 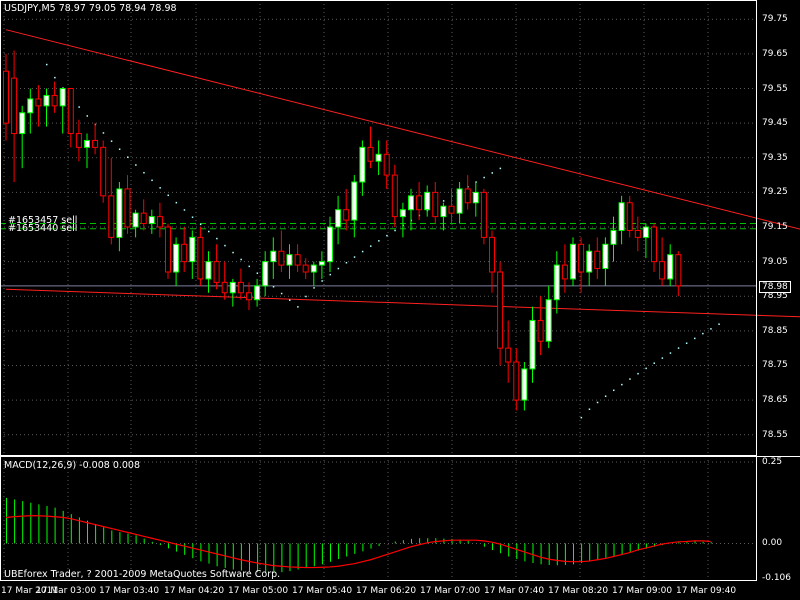 I want to click on macd-label: MACD(12,26,9) -0.008 0.008, so click(x=72, y=465).